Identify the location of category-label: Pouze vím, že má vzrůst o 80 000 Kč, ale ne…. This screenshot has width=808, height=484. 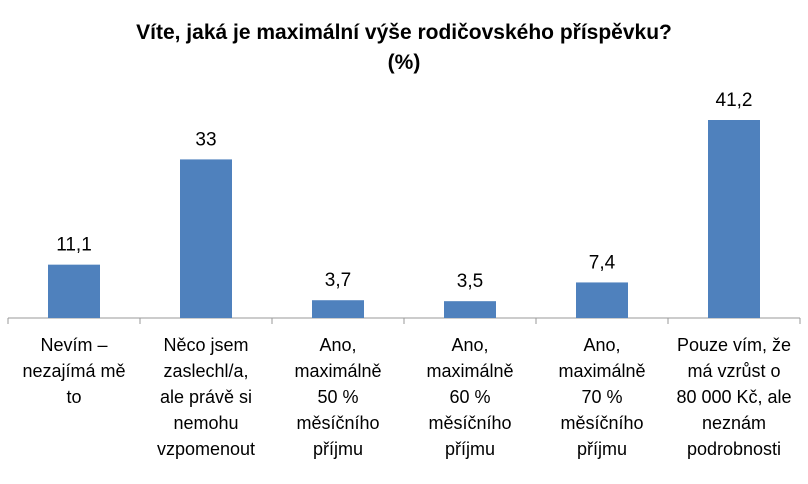
(734, 397).